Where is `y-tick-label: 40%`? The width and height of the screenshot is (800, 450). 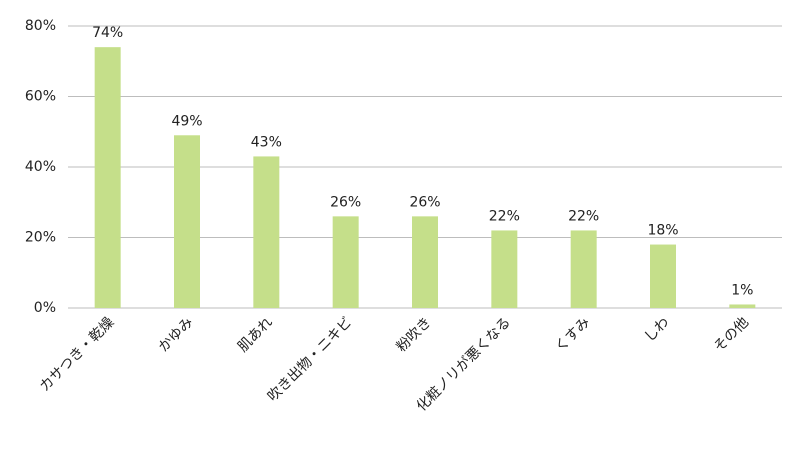 y-tick-label: 40% is located at coordinates (40, 167).